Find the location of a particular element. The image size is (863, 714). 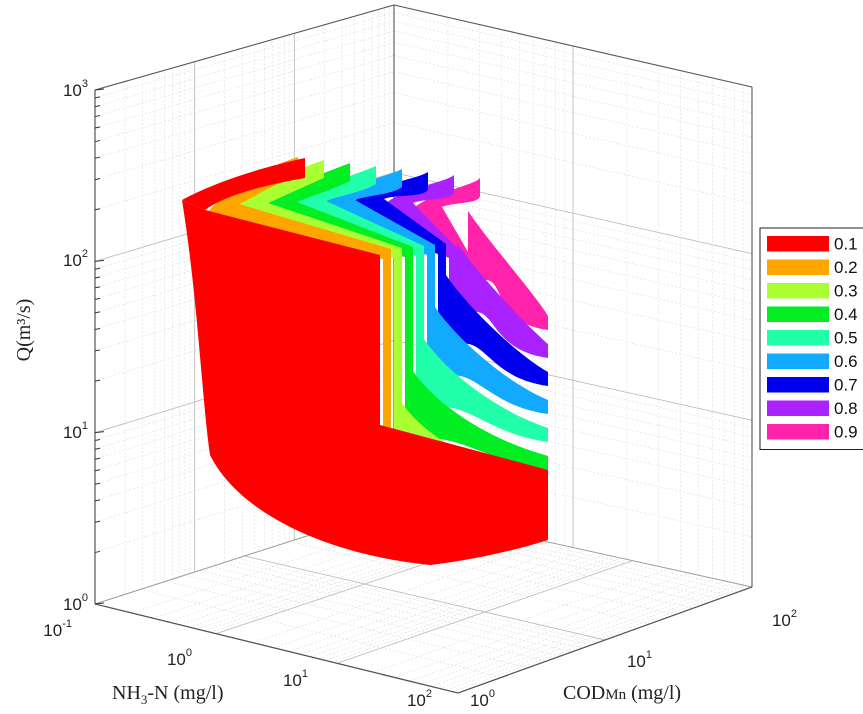

y-tick-label: 10¹ is located at coordinates (295, 679).